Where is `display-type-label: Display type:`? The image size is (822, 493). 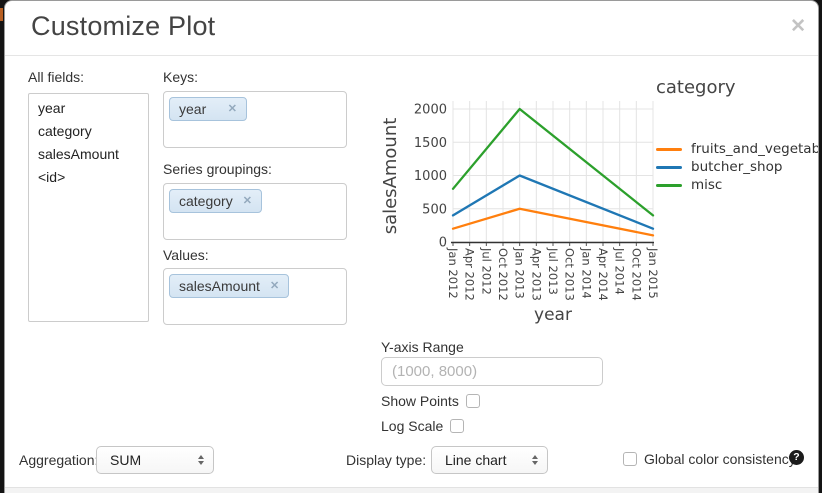 display-type-label: Display type: is located at coordinates (386, 460).